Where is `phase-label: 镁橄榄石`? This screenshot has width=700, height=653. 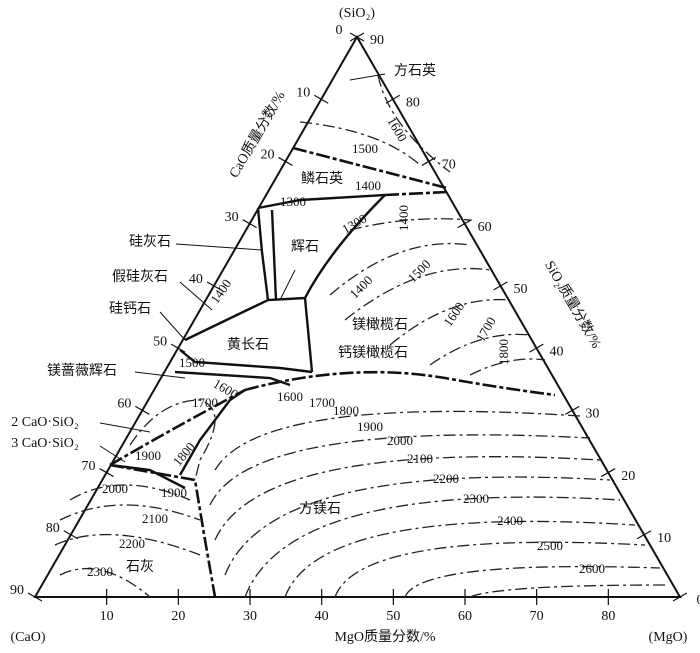 phase-label: 镁橄榄石 is located at coordinates (380, 325).